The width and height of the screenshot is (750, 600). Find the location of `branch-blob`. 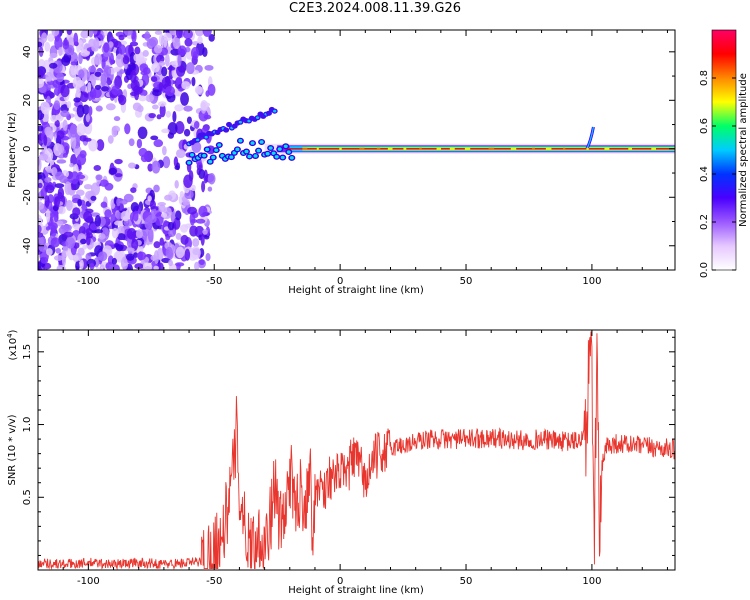

branch-blob is located at coordinates (226, 130).